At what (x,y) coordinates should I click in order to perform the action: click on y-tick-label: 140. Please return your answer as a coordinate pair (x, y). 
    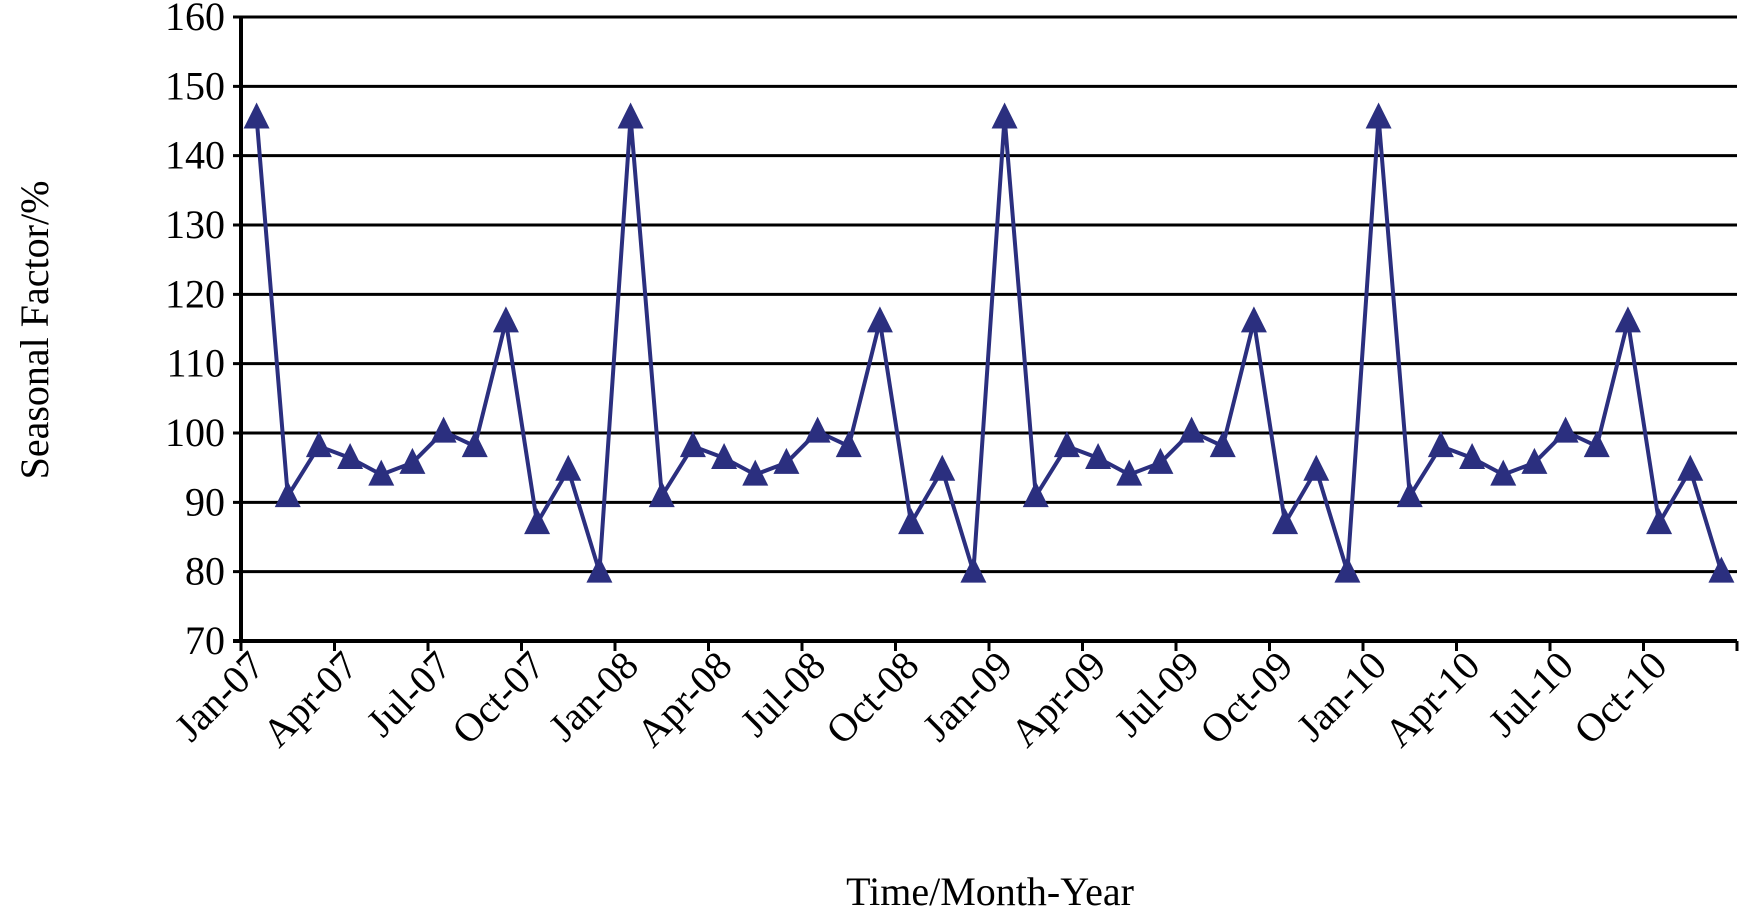
    Looking at the image, I should click on (195, 155).